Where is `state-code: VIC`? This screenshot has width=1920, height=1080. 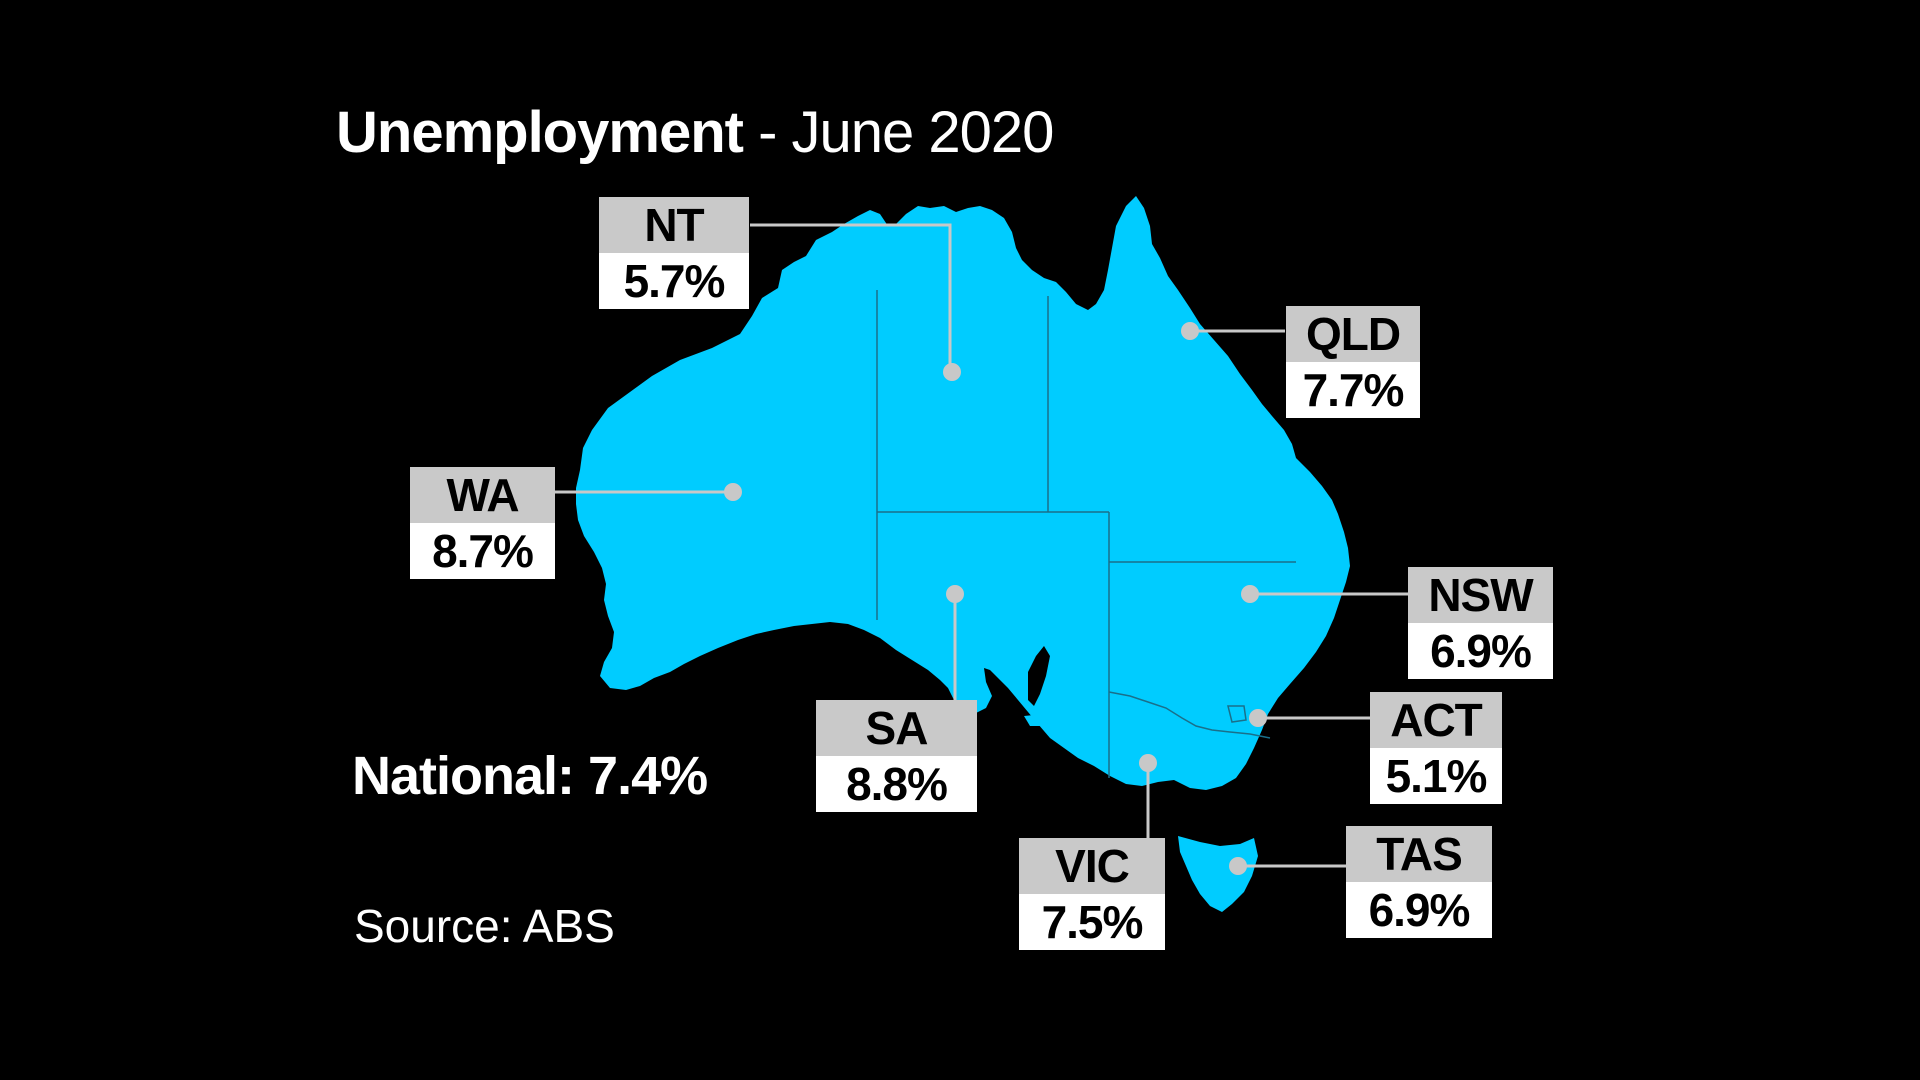 state-code: VIC is located at coordinates (1092, 866).